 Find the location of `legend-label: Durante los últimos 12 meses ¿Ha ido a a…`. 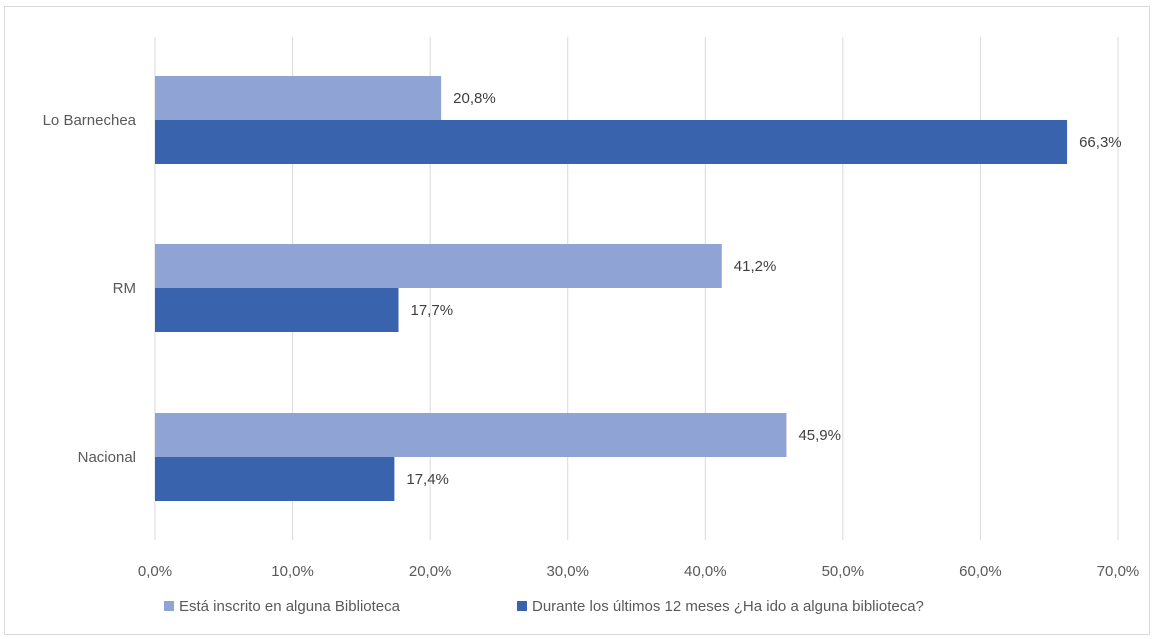

legend-label: Durante los últimos 12 meses ¿Ha ido a a… is located at coordinates (728, 606).